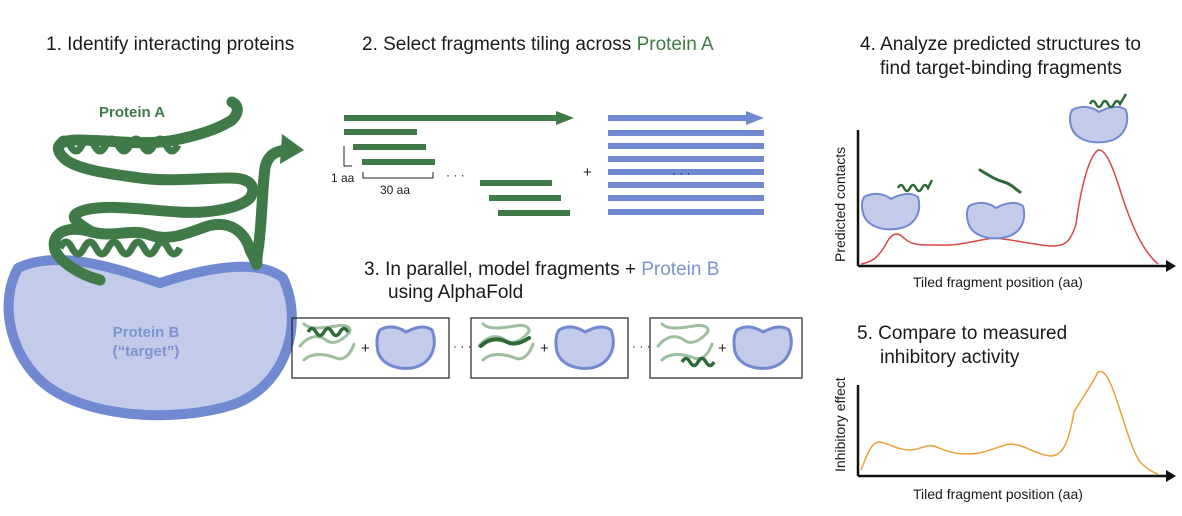 The image size is (1182, 516). I want to click on plus-3: +, so click(722, 348).